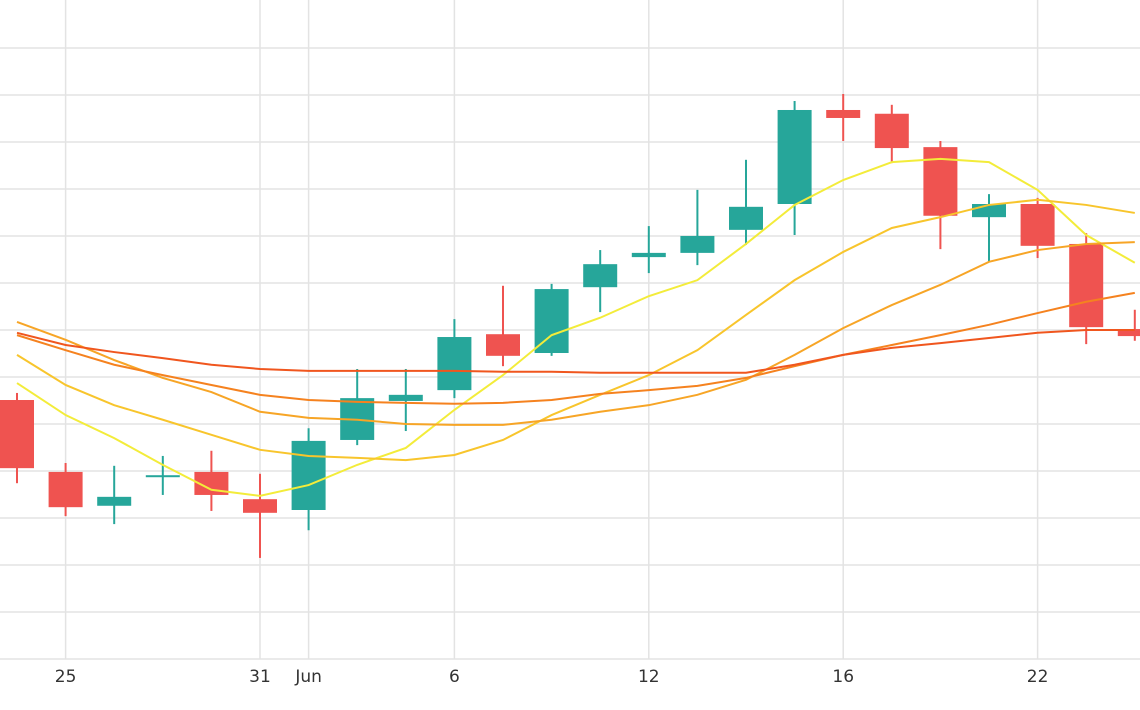 This screenshot has width=1140, height=710. I want to click on x-tick-label: 22, so click(1038, 677).